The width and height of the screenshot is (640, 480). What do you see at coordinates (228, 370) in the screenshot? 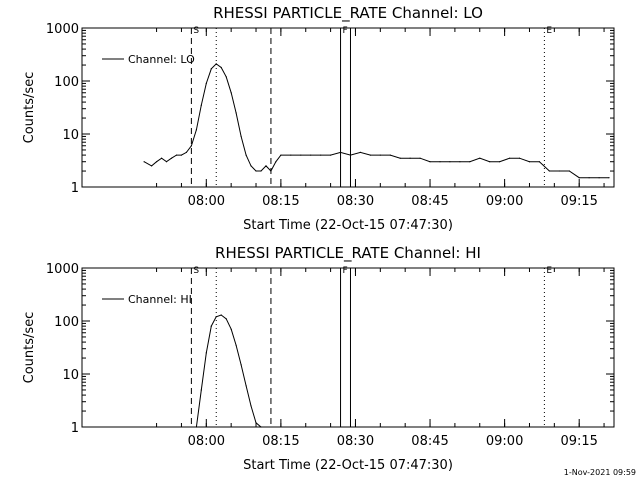
I see `series-line` at bounding box center [228, 370].